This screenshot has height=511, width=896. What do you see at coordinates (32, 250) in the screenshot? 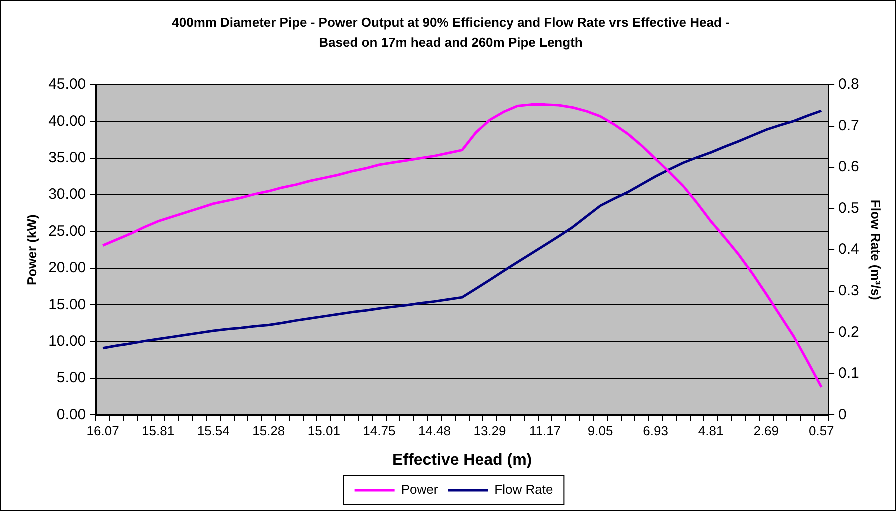
I see `y-axis-title: Power (kW)` at bounding box center [32, 250].